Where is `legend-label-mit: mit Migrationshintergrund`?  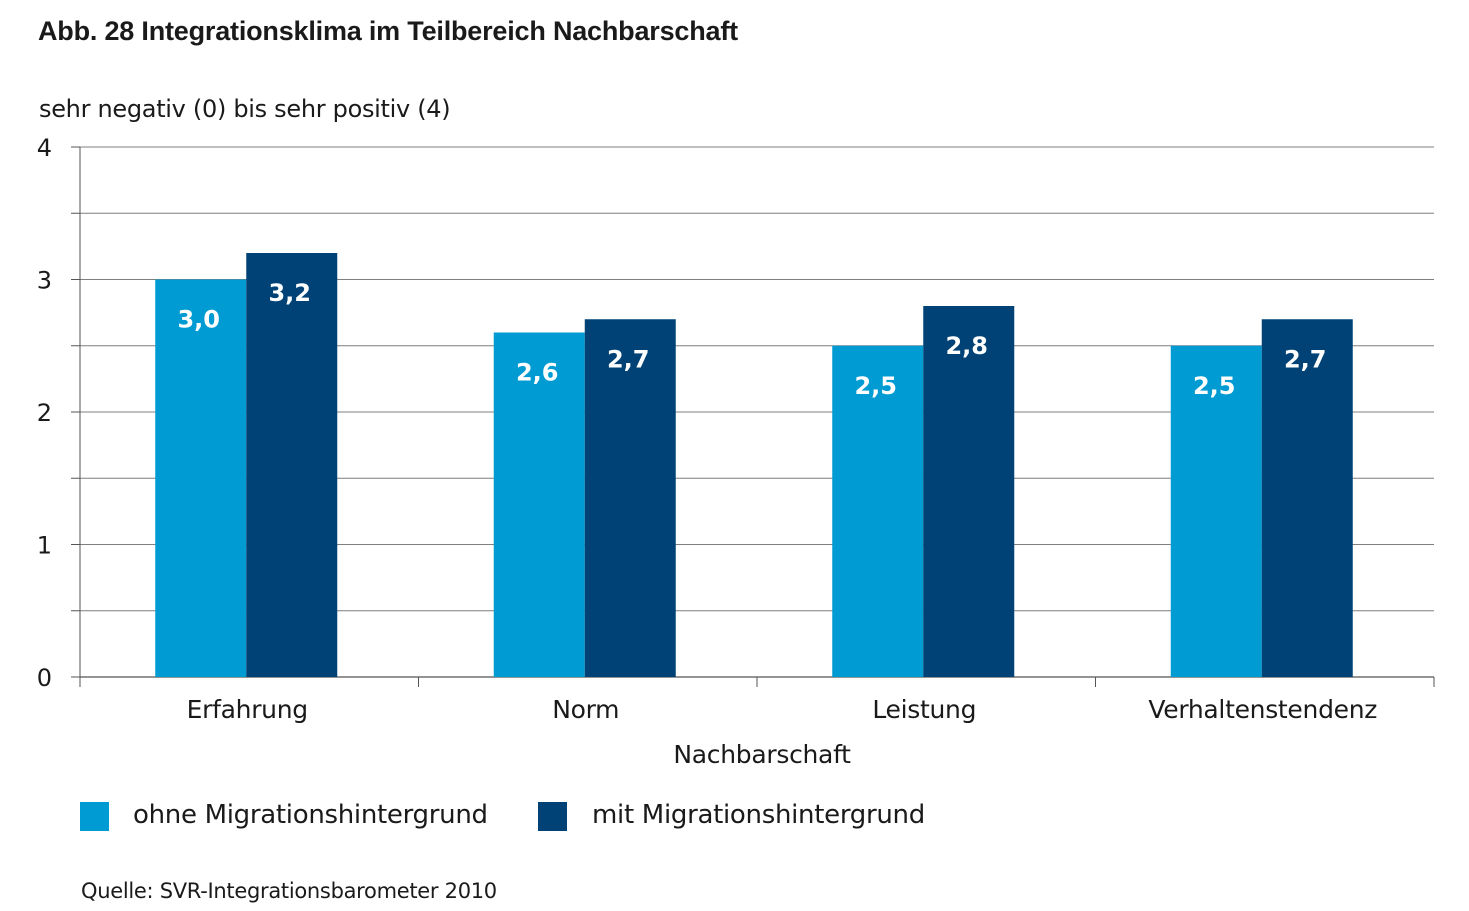
legend-label-mit: mit Migrationshintergrund is located at coordinates (758, 815).